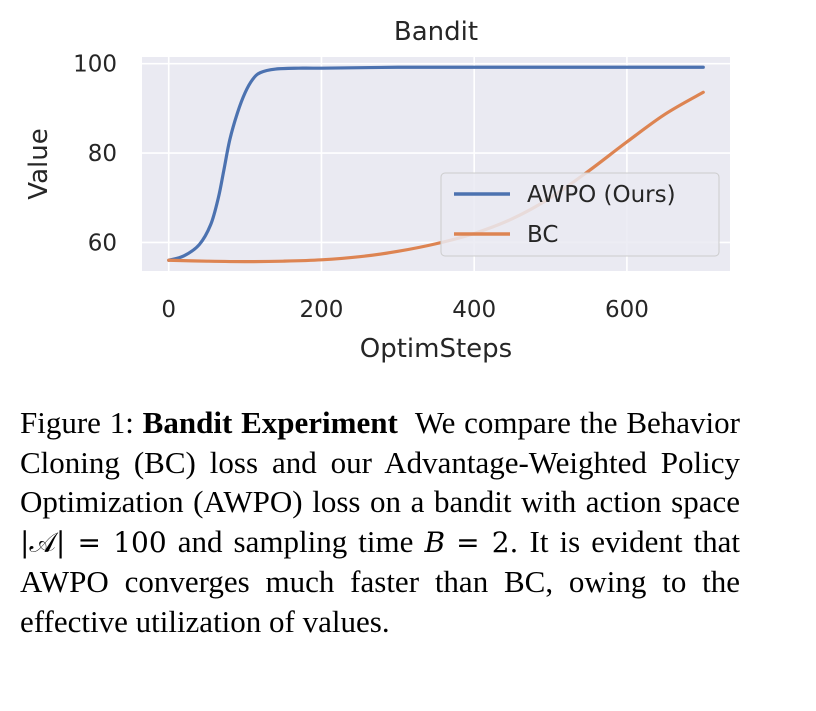 Image resolution: width=816 pixels, height=711 pixels. Describe the element at coordinates (474, 310) in the screenshot. I see `x-tick-label: 400` at that location.